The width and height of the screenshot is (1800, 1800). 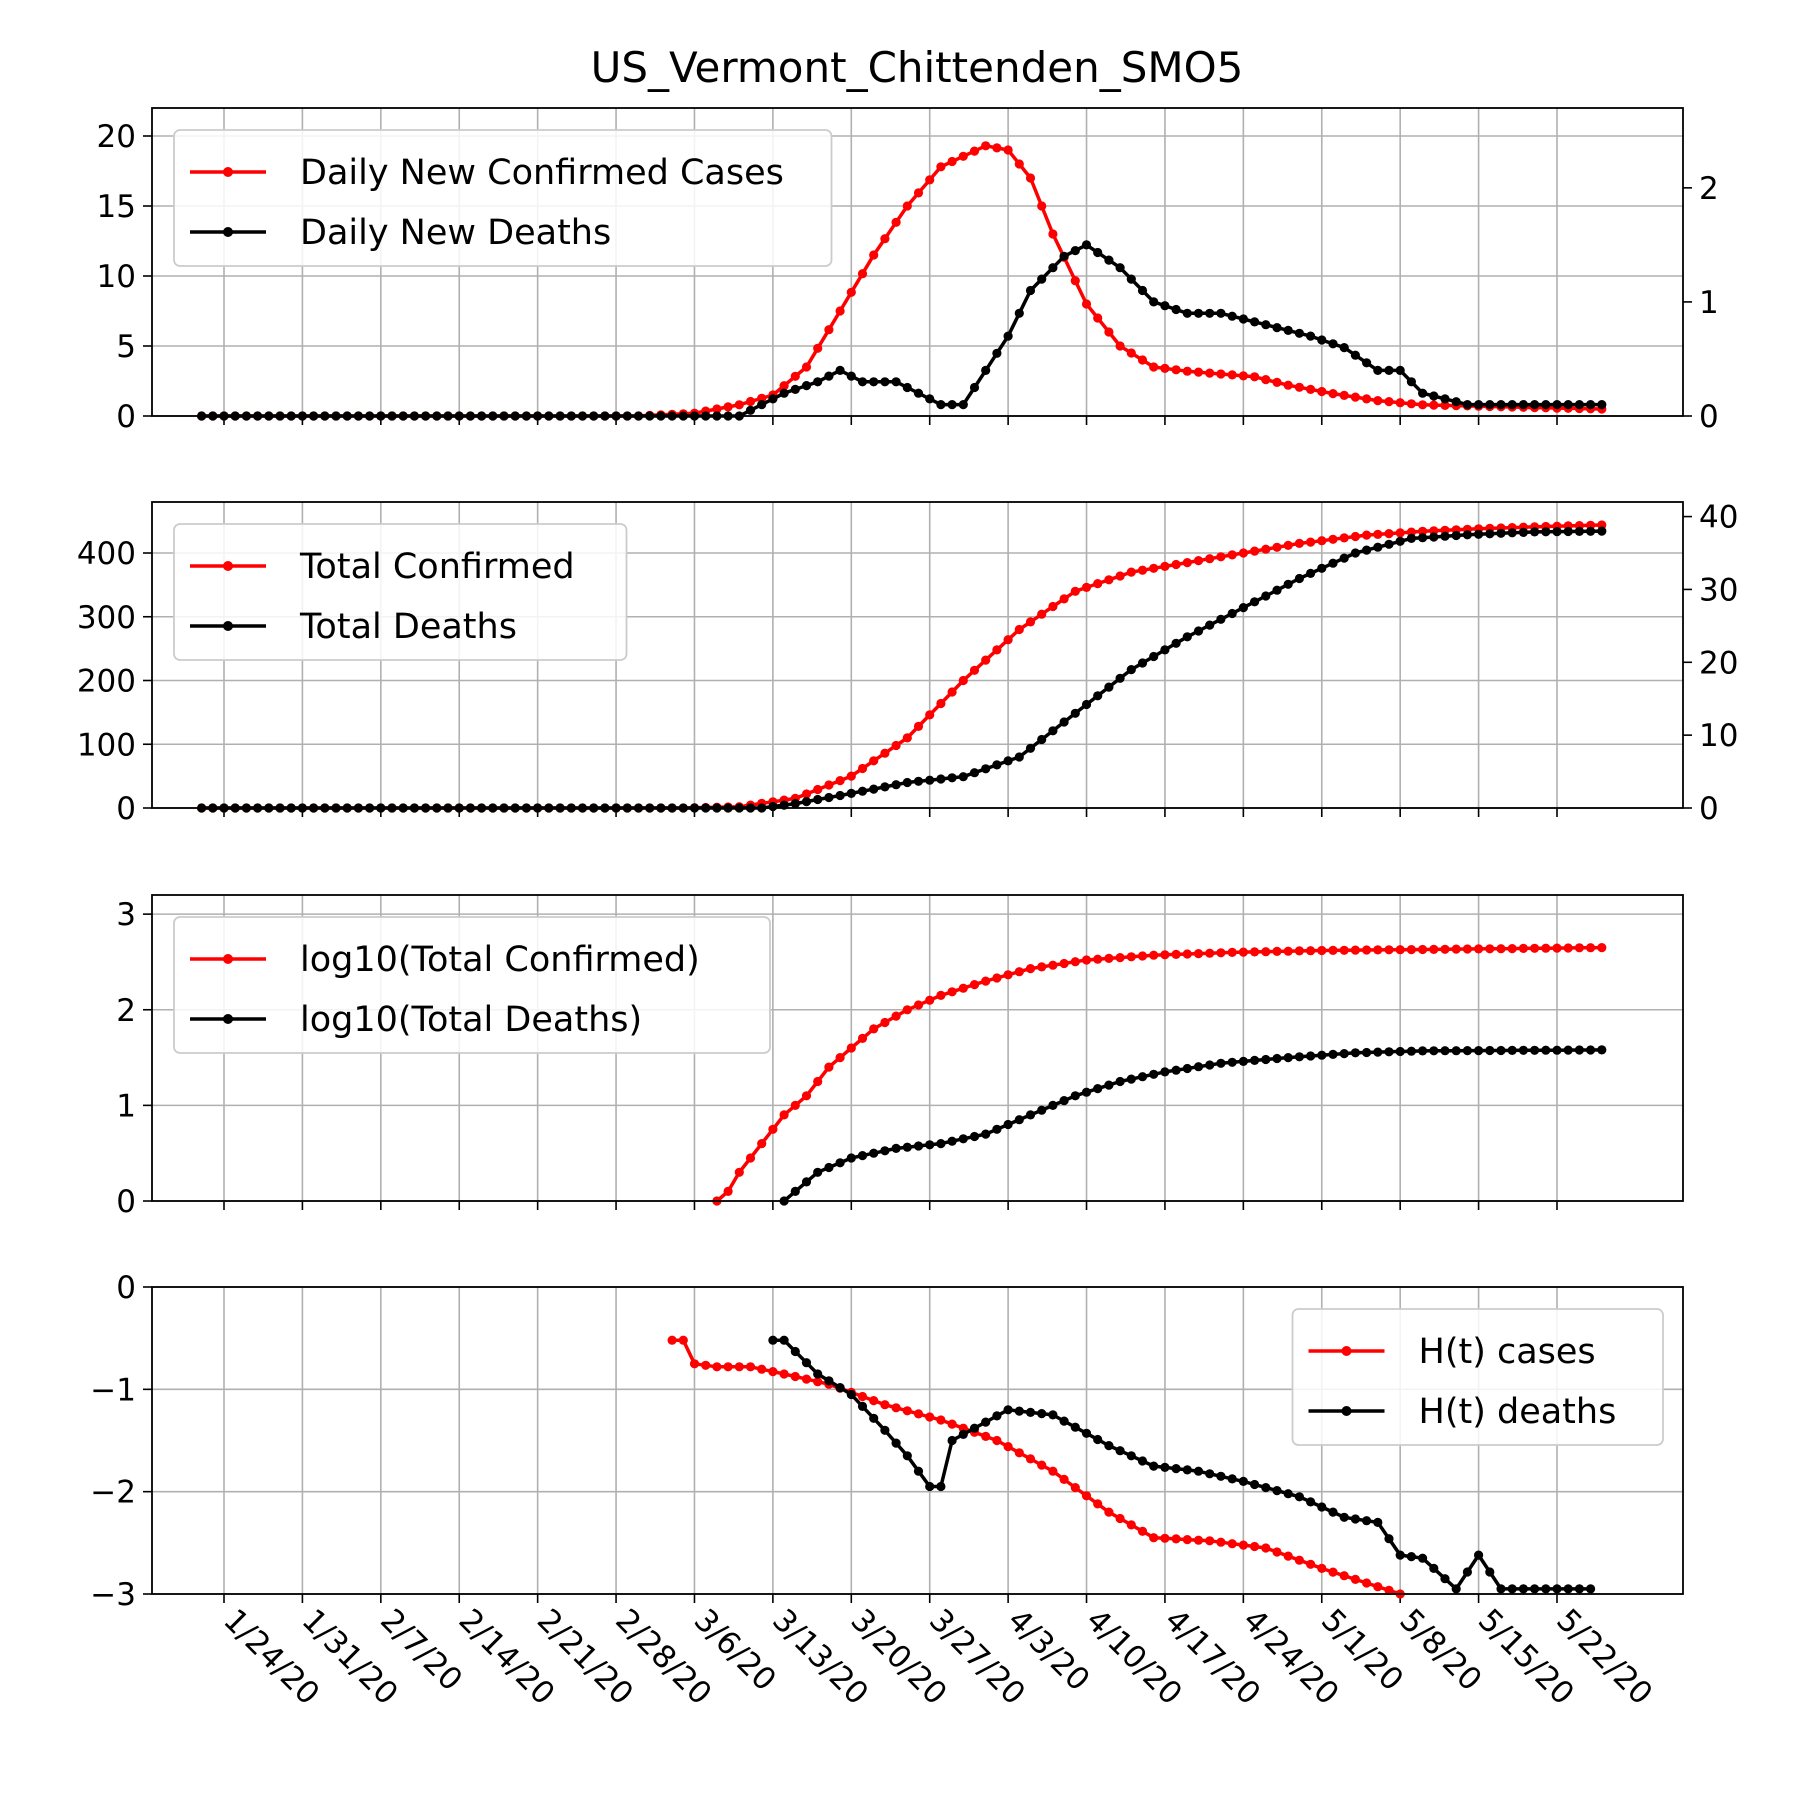 I want to click on axes-frame, so click(x=917, y=1048).